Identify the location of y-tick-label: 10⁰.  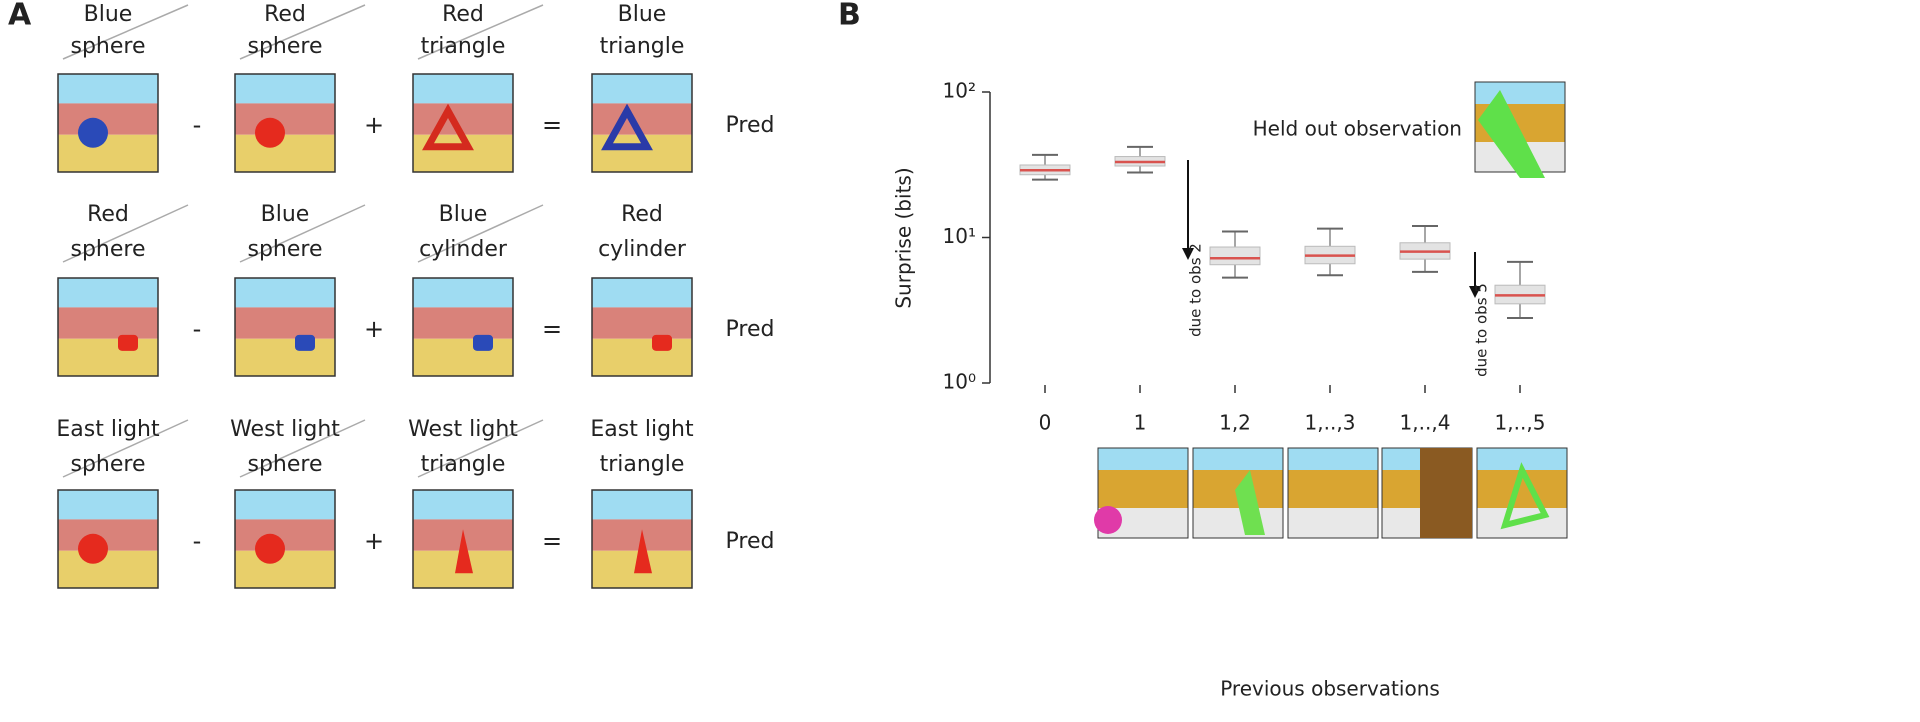
(959, 382).